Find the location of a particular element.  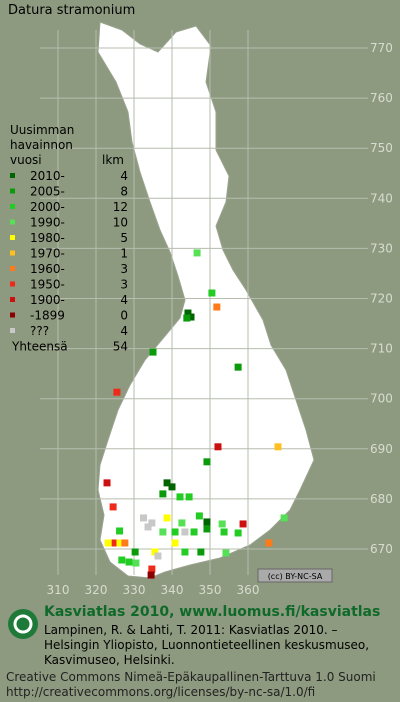

x-tick-label: 310 is located at coordinates (58, 590).